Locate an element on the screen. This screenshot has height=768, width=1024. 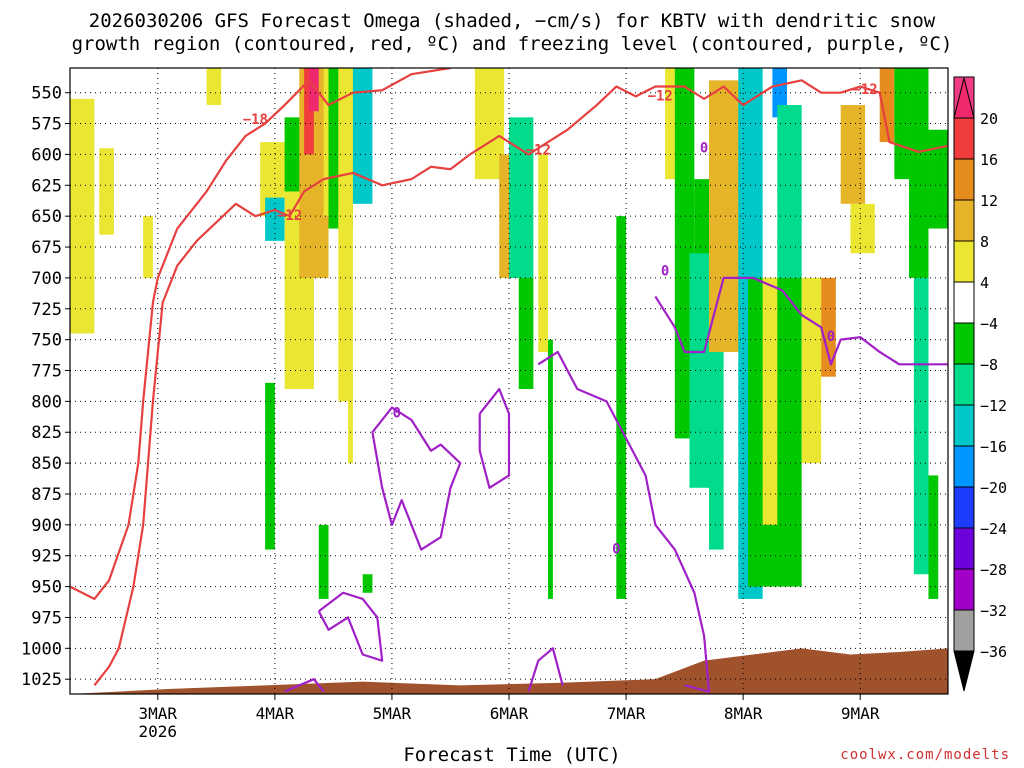
colorbar-tick-label: −4 is located at coordinates (989, 324).